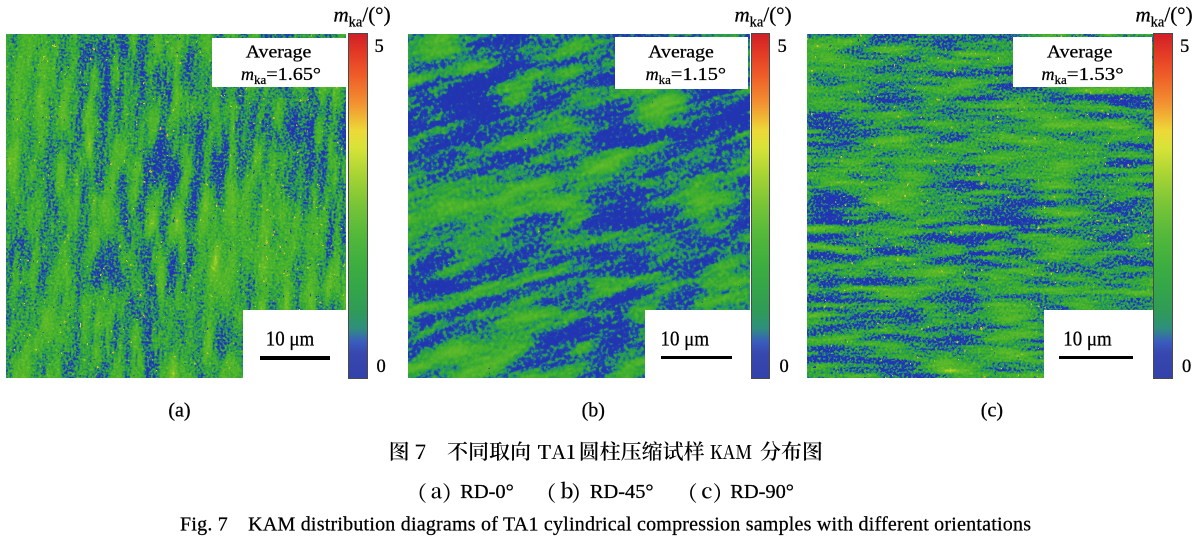 The image size is (1193, 543). Describe the element at coordinates (686, 75) in the screenshot. I see `svg-text: mka=1.15°` at that location.